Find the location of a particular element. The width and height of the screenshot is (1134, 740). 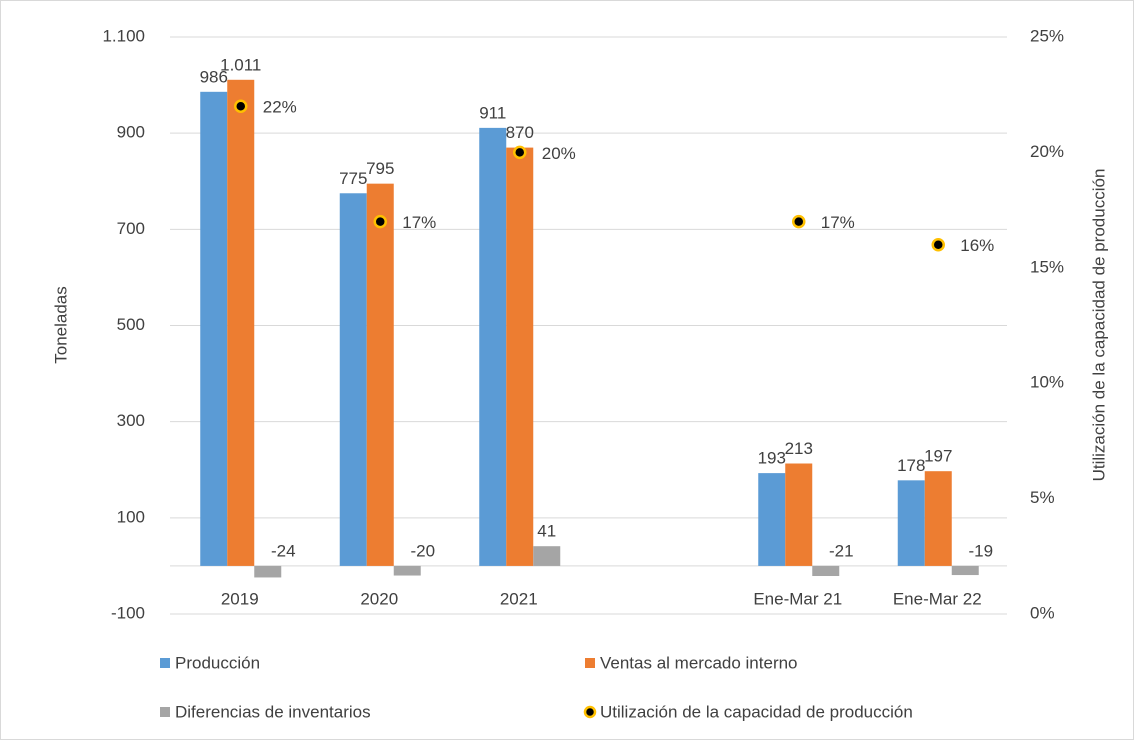

y2-tick-label: 0% is located at coordinates (1042, 612).